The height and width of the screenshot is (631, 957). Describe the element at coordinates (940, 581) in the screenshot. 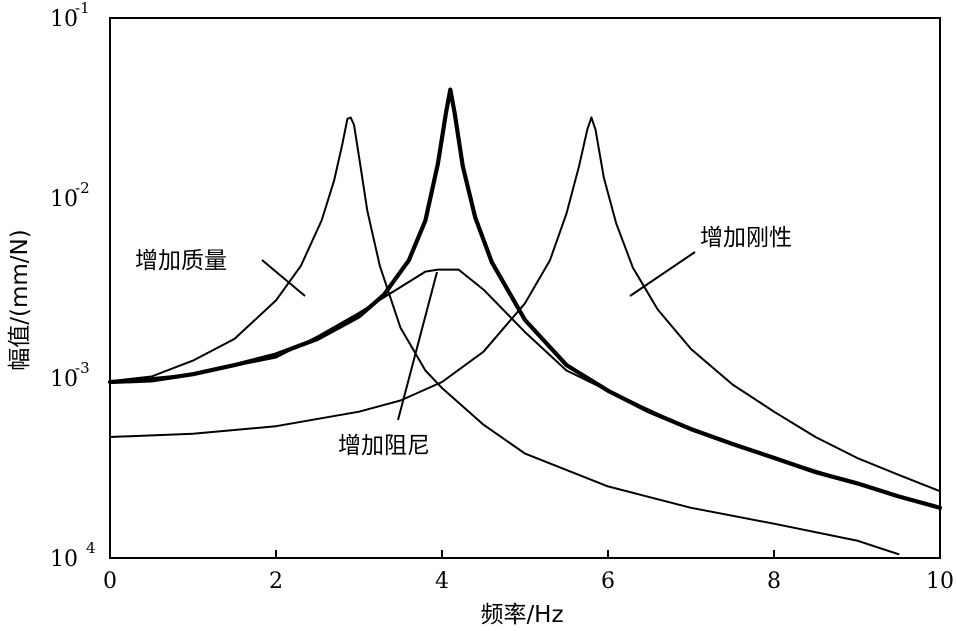

I see `x-tick-label: 10` at that location.